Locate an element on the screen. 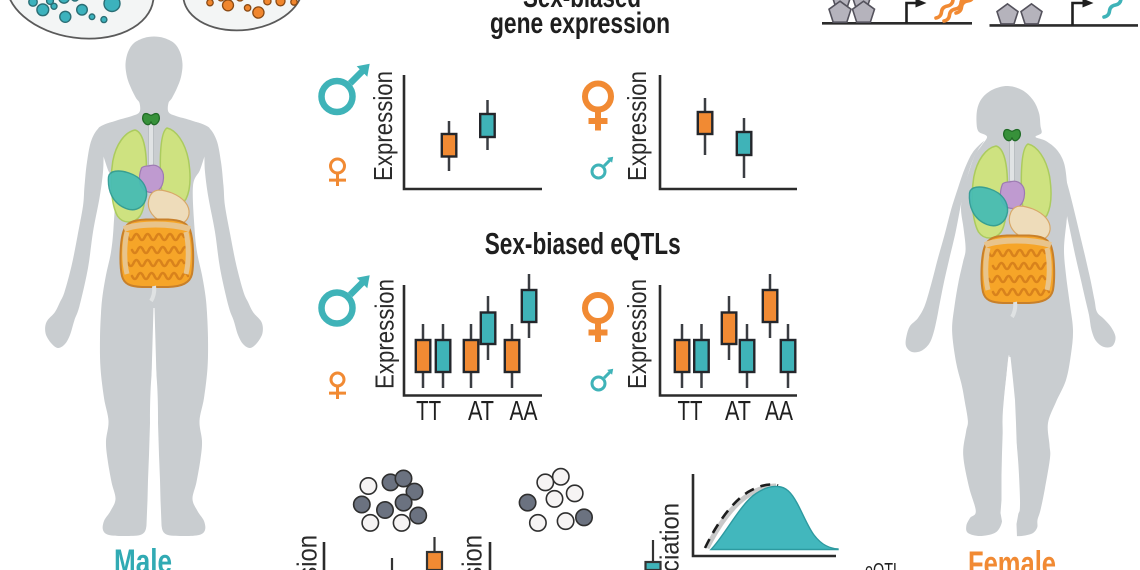 The image size is (1140, 570). svg-text: Sex-biased is located at coordinates (582, 7).